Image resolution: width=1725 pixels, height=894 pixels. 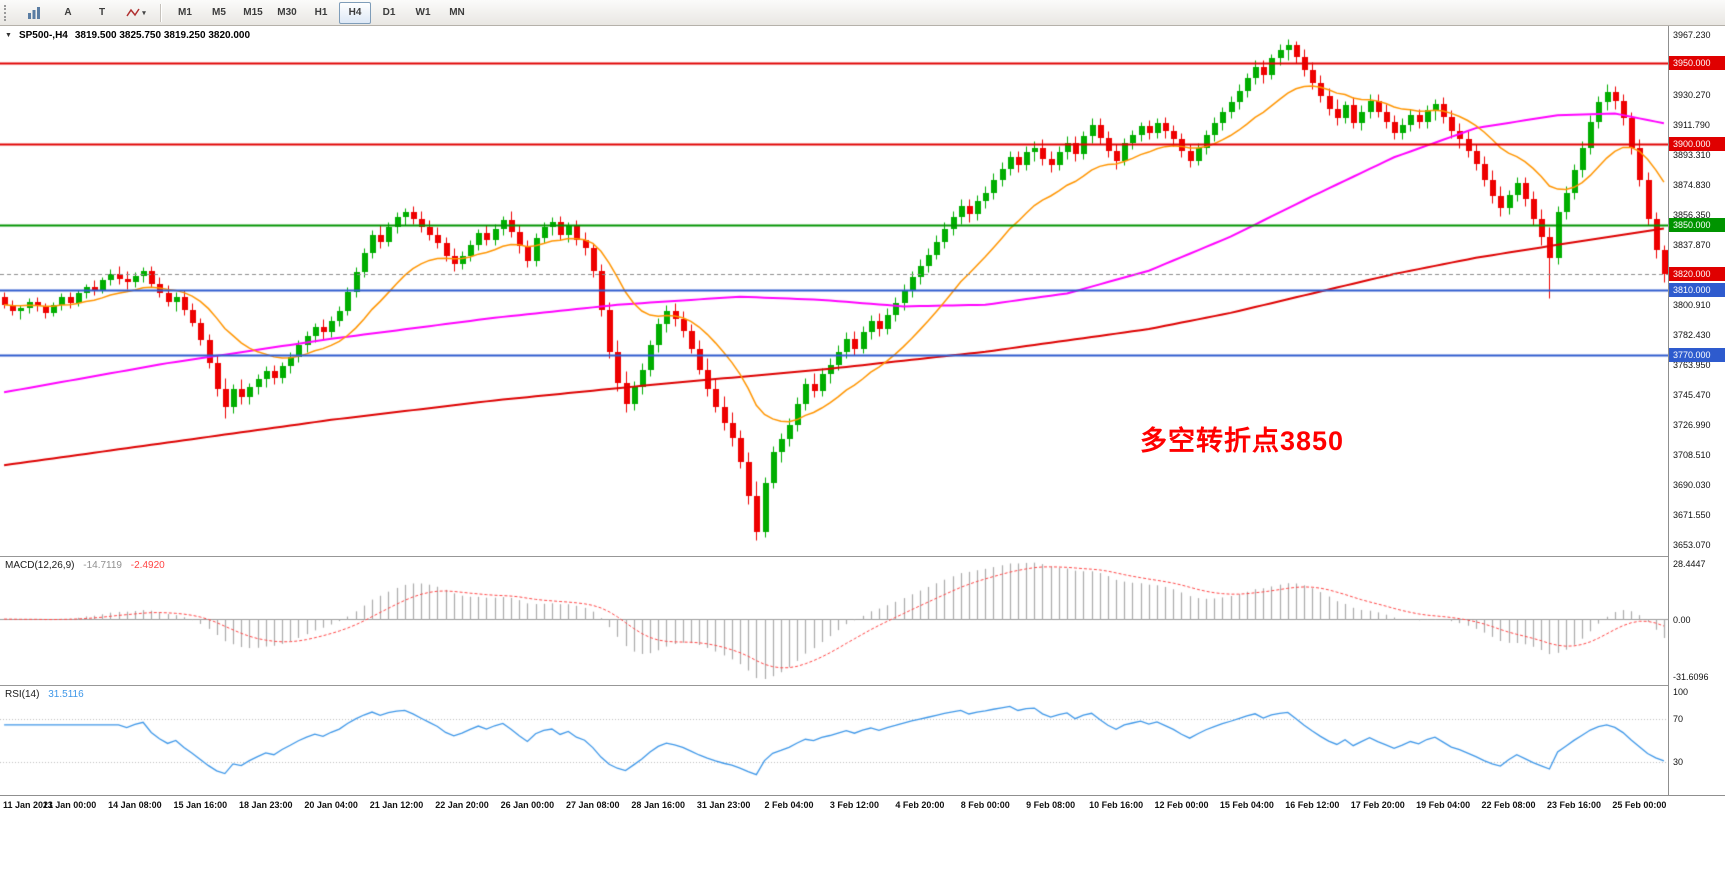 I want to click on macd-signal-value: -2.4920, so click(x=147, y=565).